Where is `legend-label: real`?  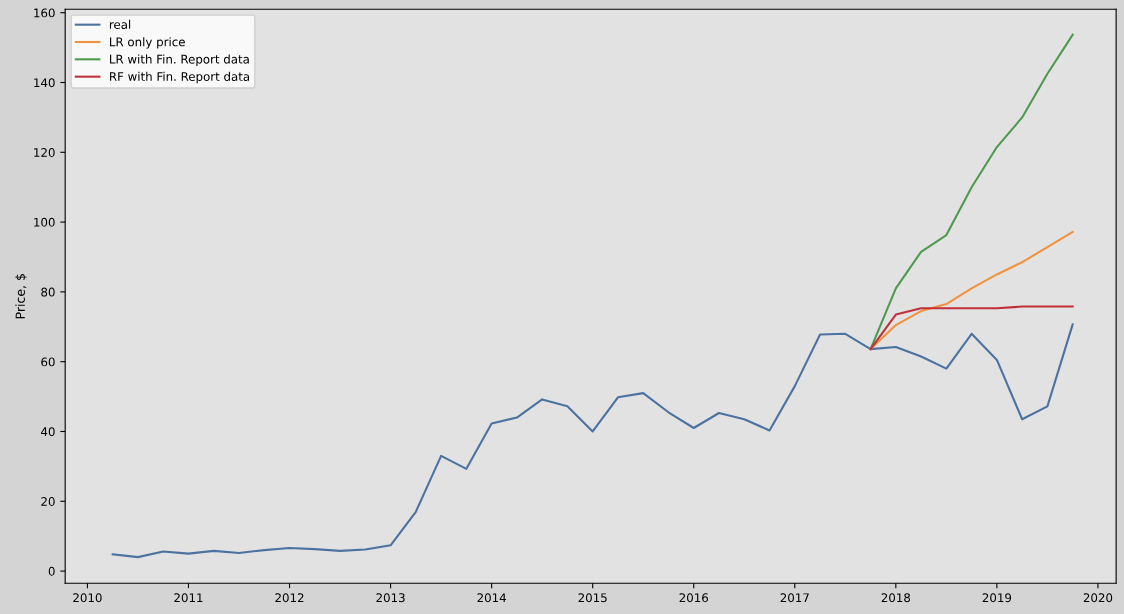 legend-label: real is located at coordinates (120, 24).